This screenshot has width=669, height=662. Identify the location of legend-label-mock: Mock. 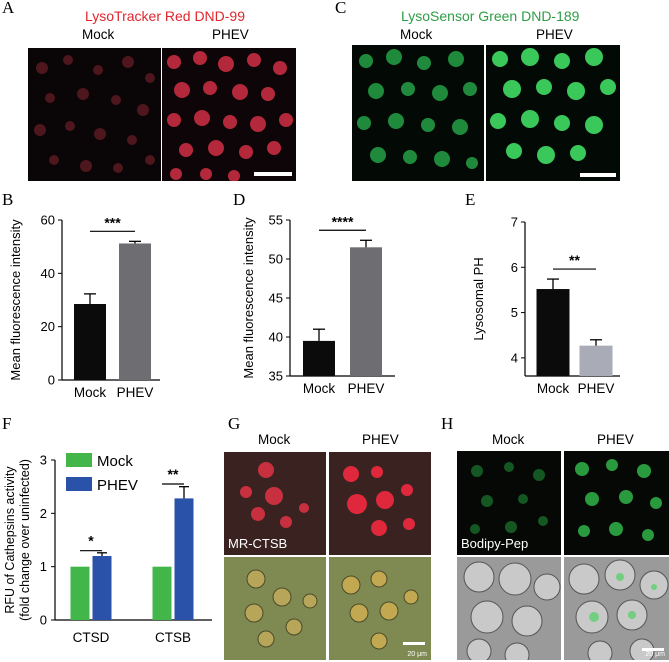
(115, 461).